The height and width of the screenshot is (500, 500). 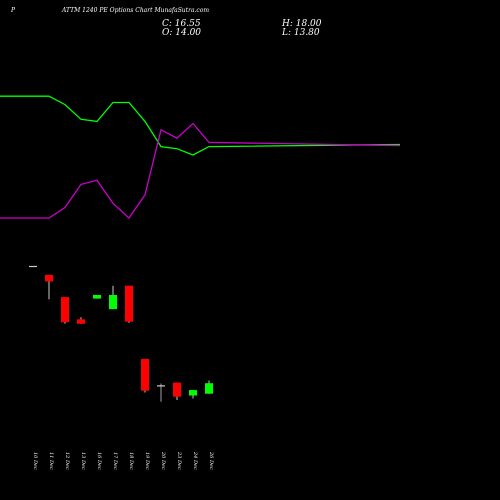 What do you see at coordinates (83, 461) in the screenshot?
I see `x-tick-label: 13 Dec` at bounding box center [83, 461].